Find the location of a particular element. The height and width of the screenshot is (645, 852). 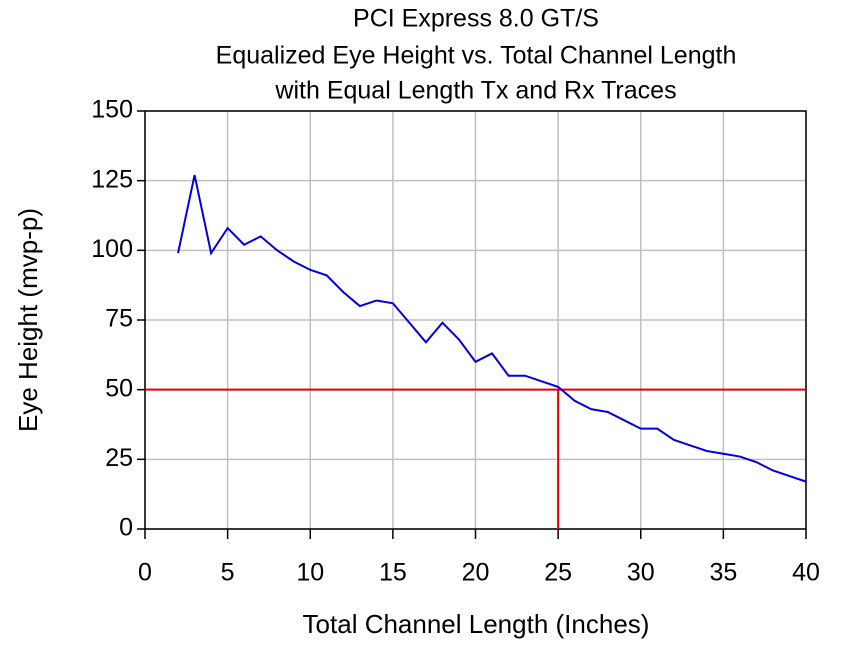

y-tick-label: 150 is located at coordinates (112, 110).